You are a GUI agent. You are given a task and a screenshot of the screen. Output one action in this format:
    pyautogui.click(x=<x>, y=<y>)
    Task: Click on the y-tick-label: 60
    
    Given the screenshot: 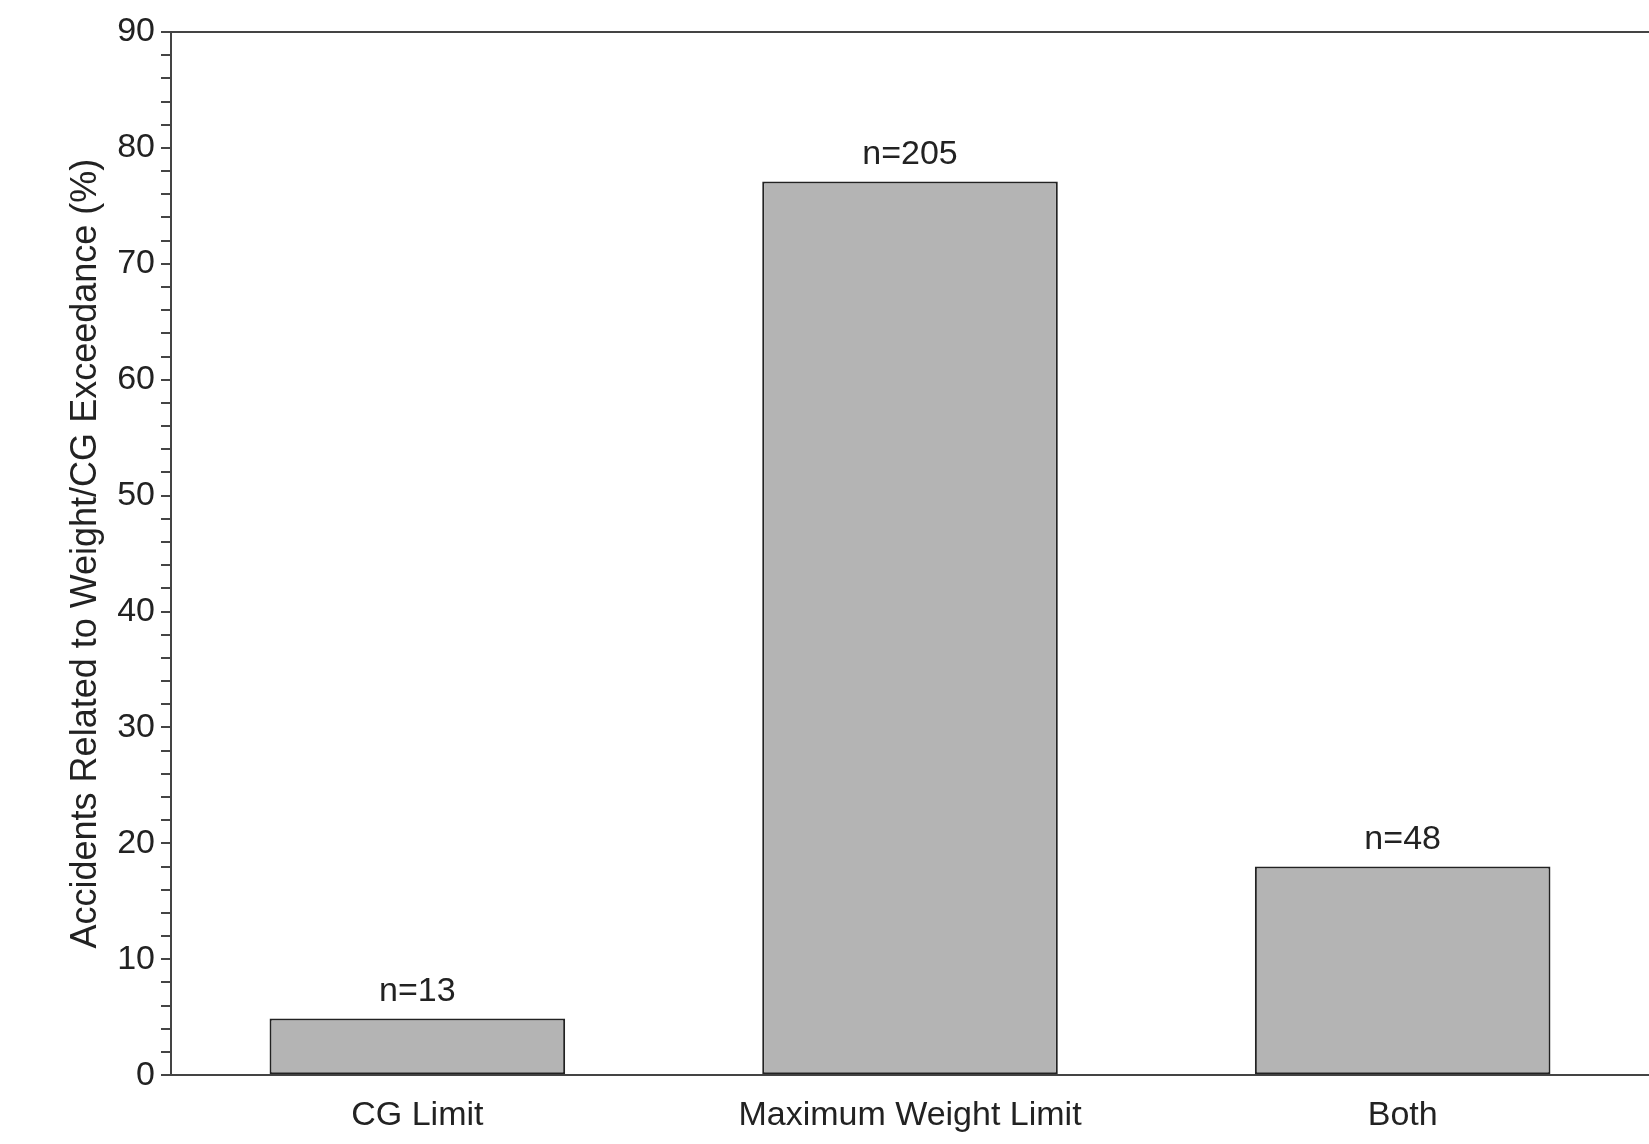 What is the action you would take?
    pyautogui.click(x=136, y=377)
    